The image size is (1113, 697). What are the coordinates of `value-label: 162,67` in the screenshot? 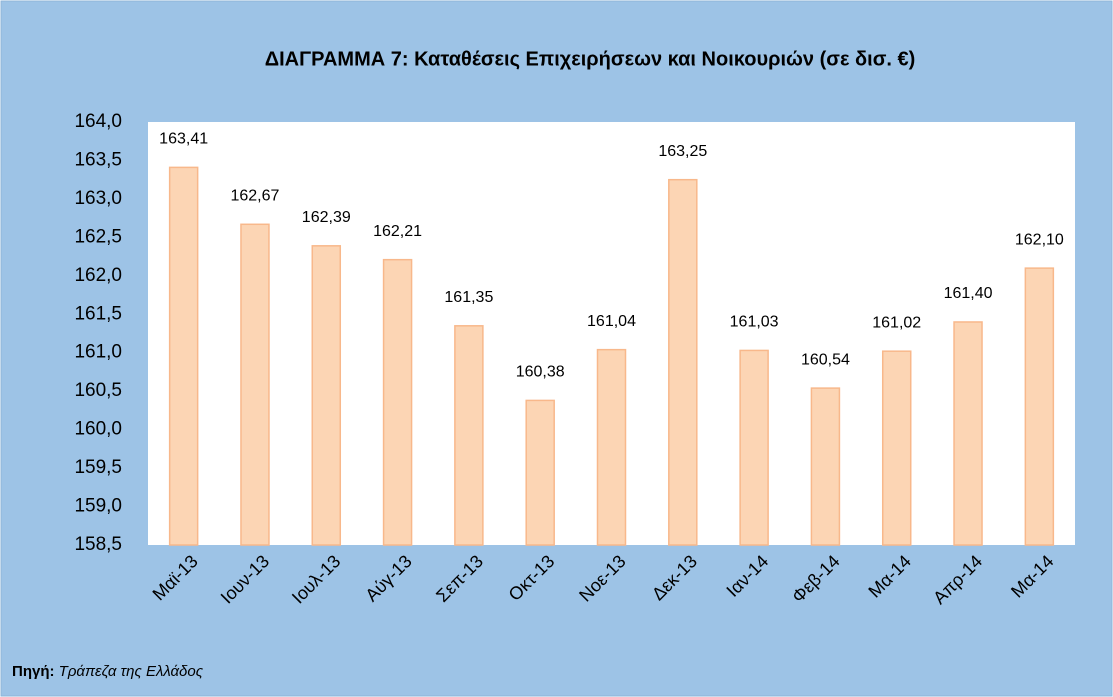 It's located at (254, 196).